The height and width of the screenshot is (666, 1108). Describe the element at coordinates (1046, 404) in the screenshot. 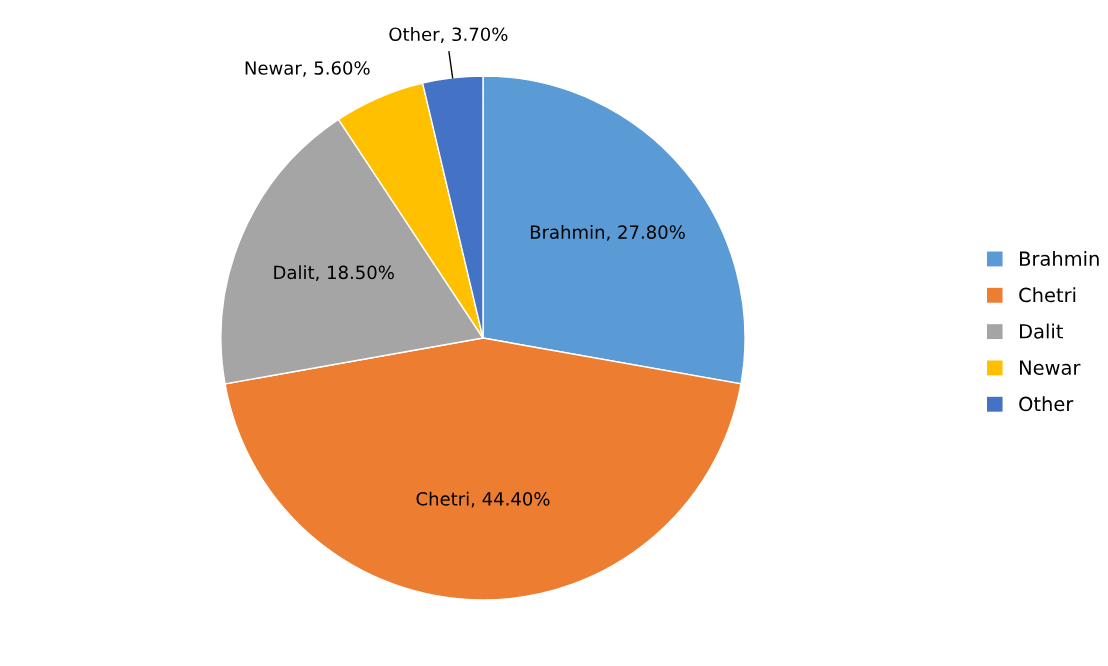

I see `legend-label: Other` at that location.